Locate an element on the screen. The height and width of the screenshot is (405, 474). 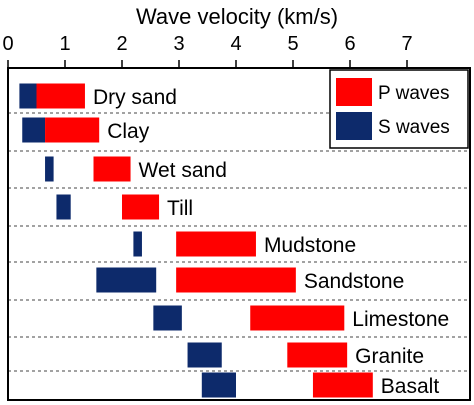
legend-swatch-s-waves is located at coordinates (354, 126).